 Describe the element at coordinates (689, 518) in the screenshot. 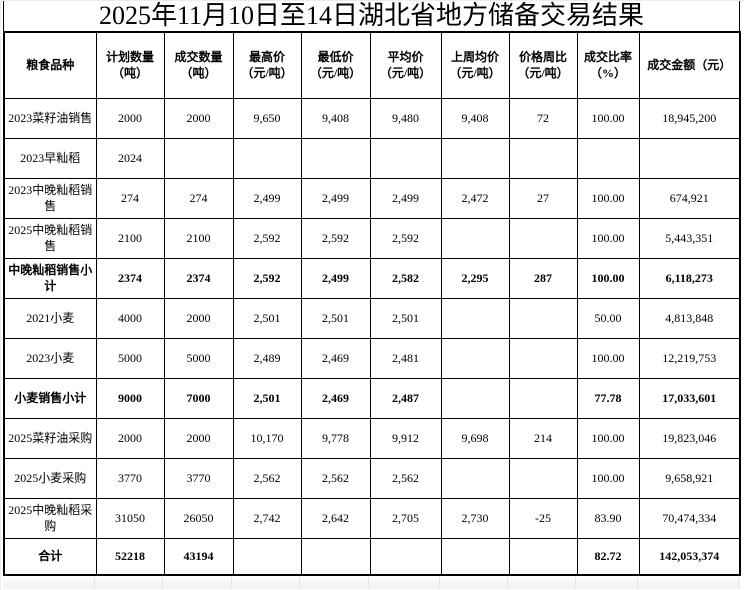

I see `value-cell: 70,474,334` at that location.